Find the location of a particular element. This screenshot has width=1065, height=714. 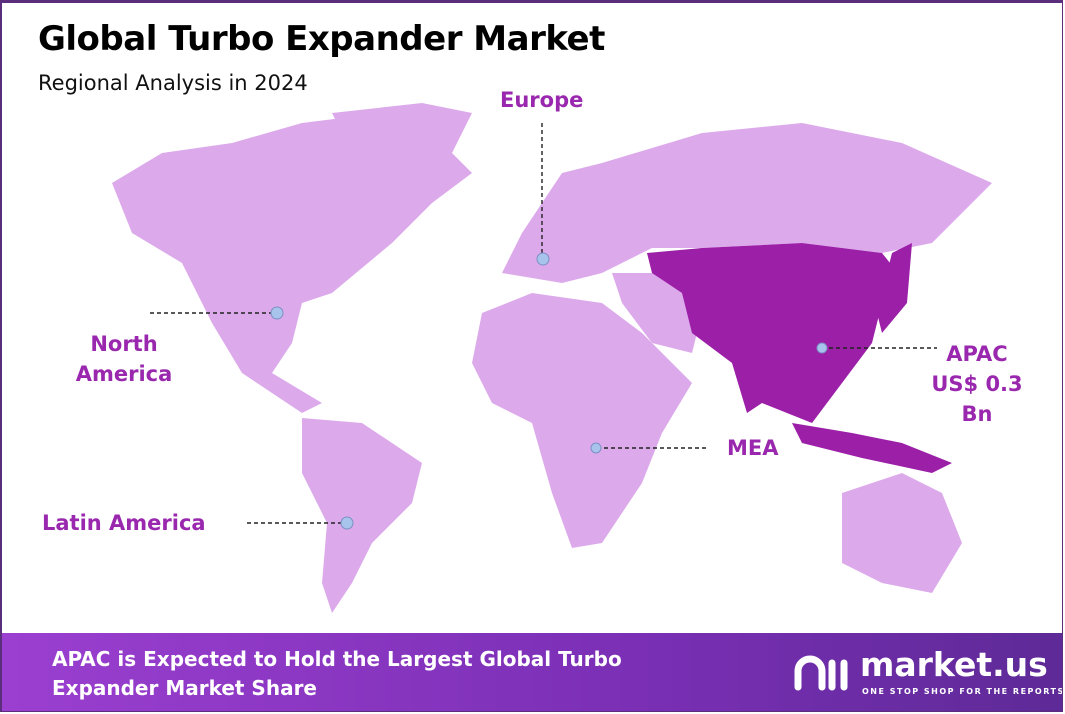

page-title: Global Turbo Expander Market is located at coordinates (321, 39).